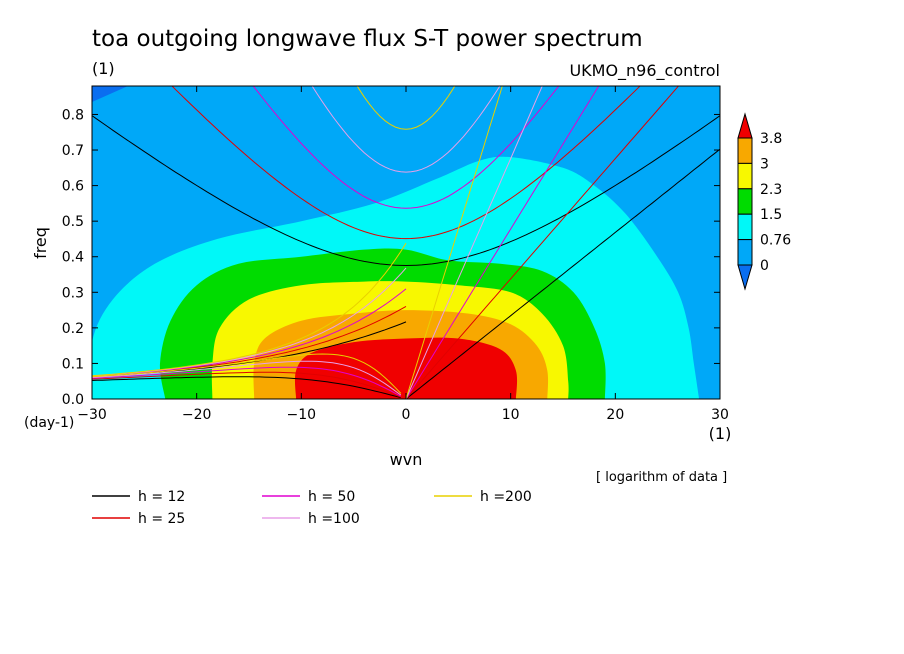 The height and width of the screenshot is (654, 904). I want to click on colorbar-label: 3, so click(764, 164).